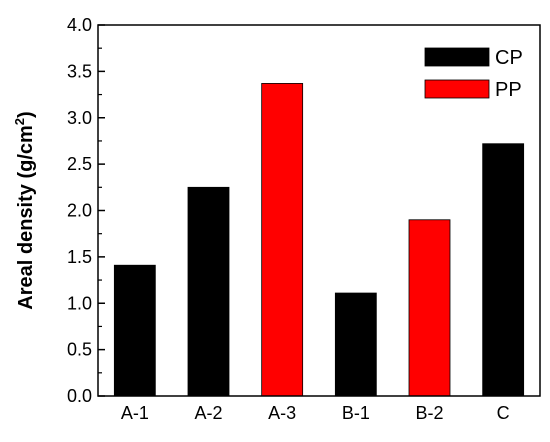 The height and width of the screenshot is (442, 550). Describe the element at coordinates (208, 413) in the screenshot. I see `x-tick-label: A-2` at that location.